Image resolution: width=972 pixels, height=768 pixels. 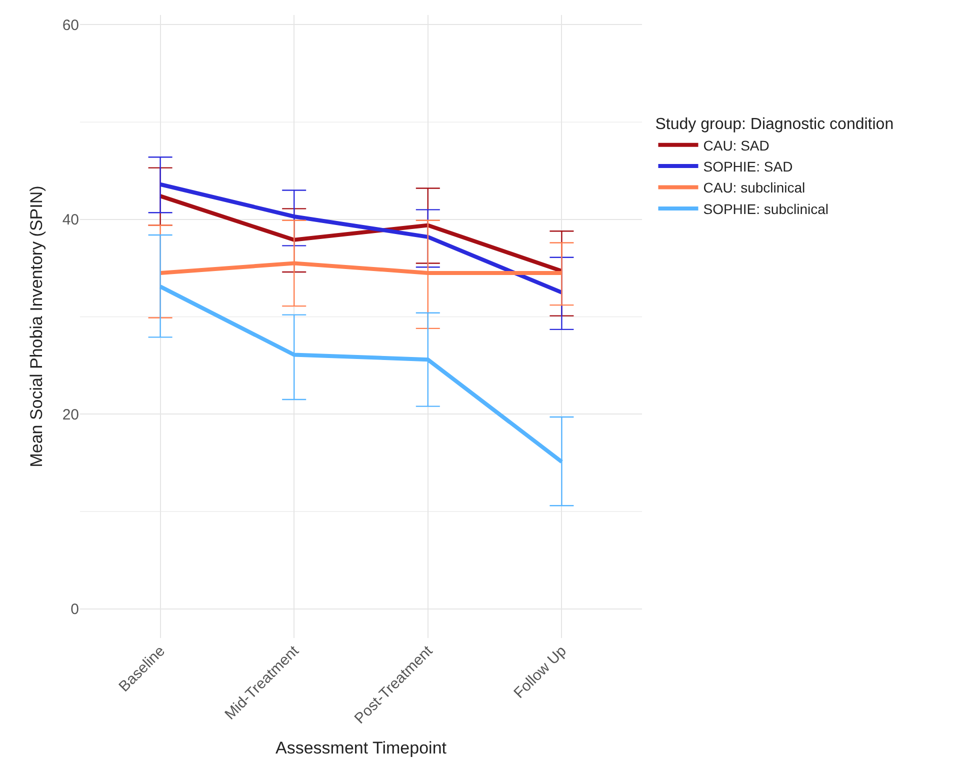 I want to click on y-tick-label: 40, so click(x=70, y=220).